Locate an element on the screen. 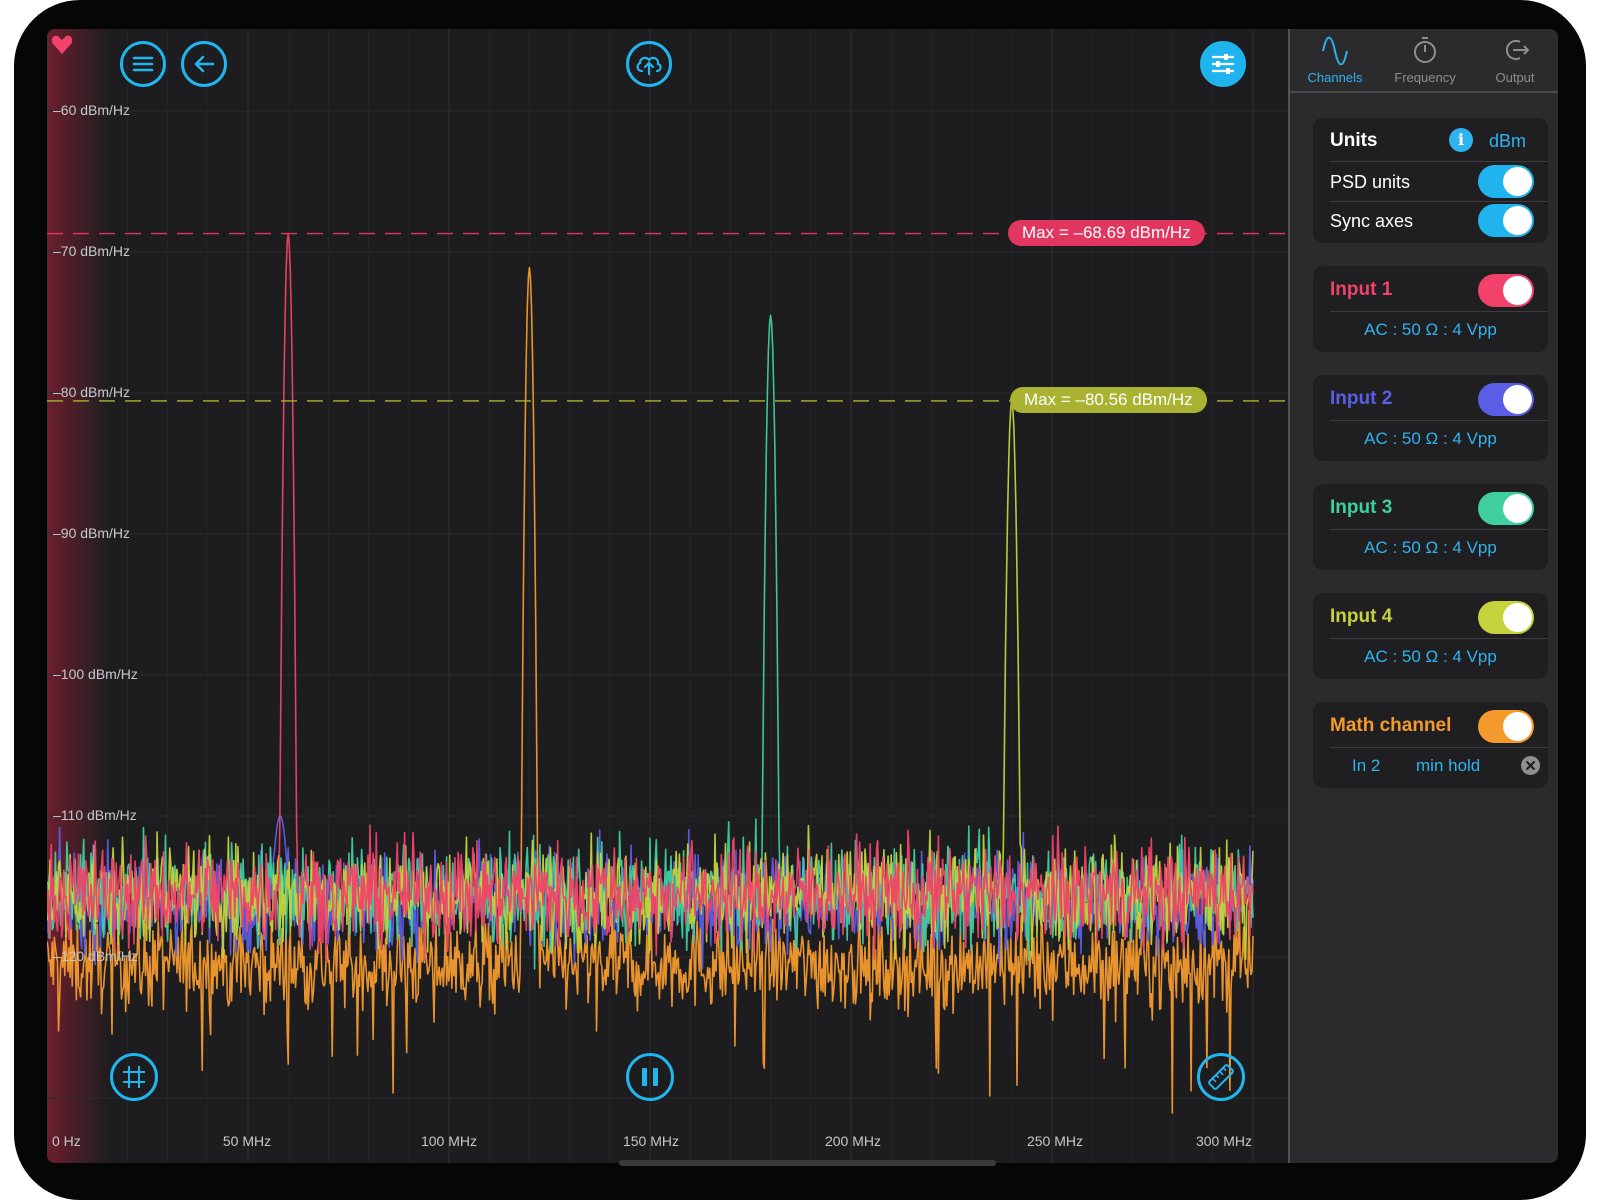 The image size is (1600, 1200). arrow-left-icon is located at coordinates (204, 64).